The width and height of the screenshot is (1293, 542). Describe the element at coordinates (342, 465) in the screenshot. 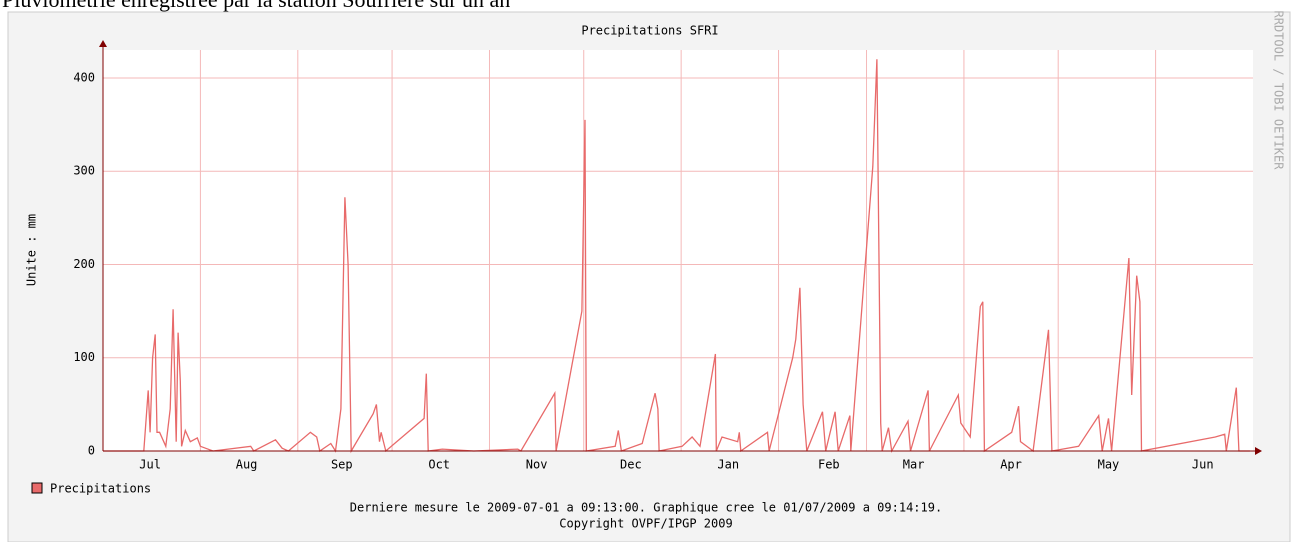

I see `x-tick-label: Sep` at that location.